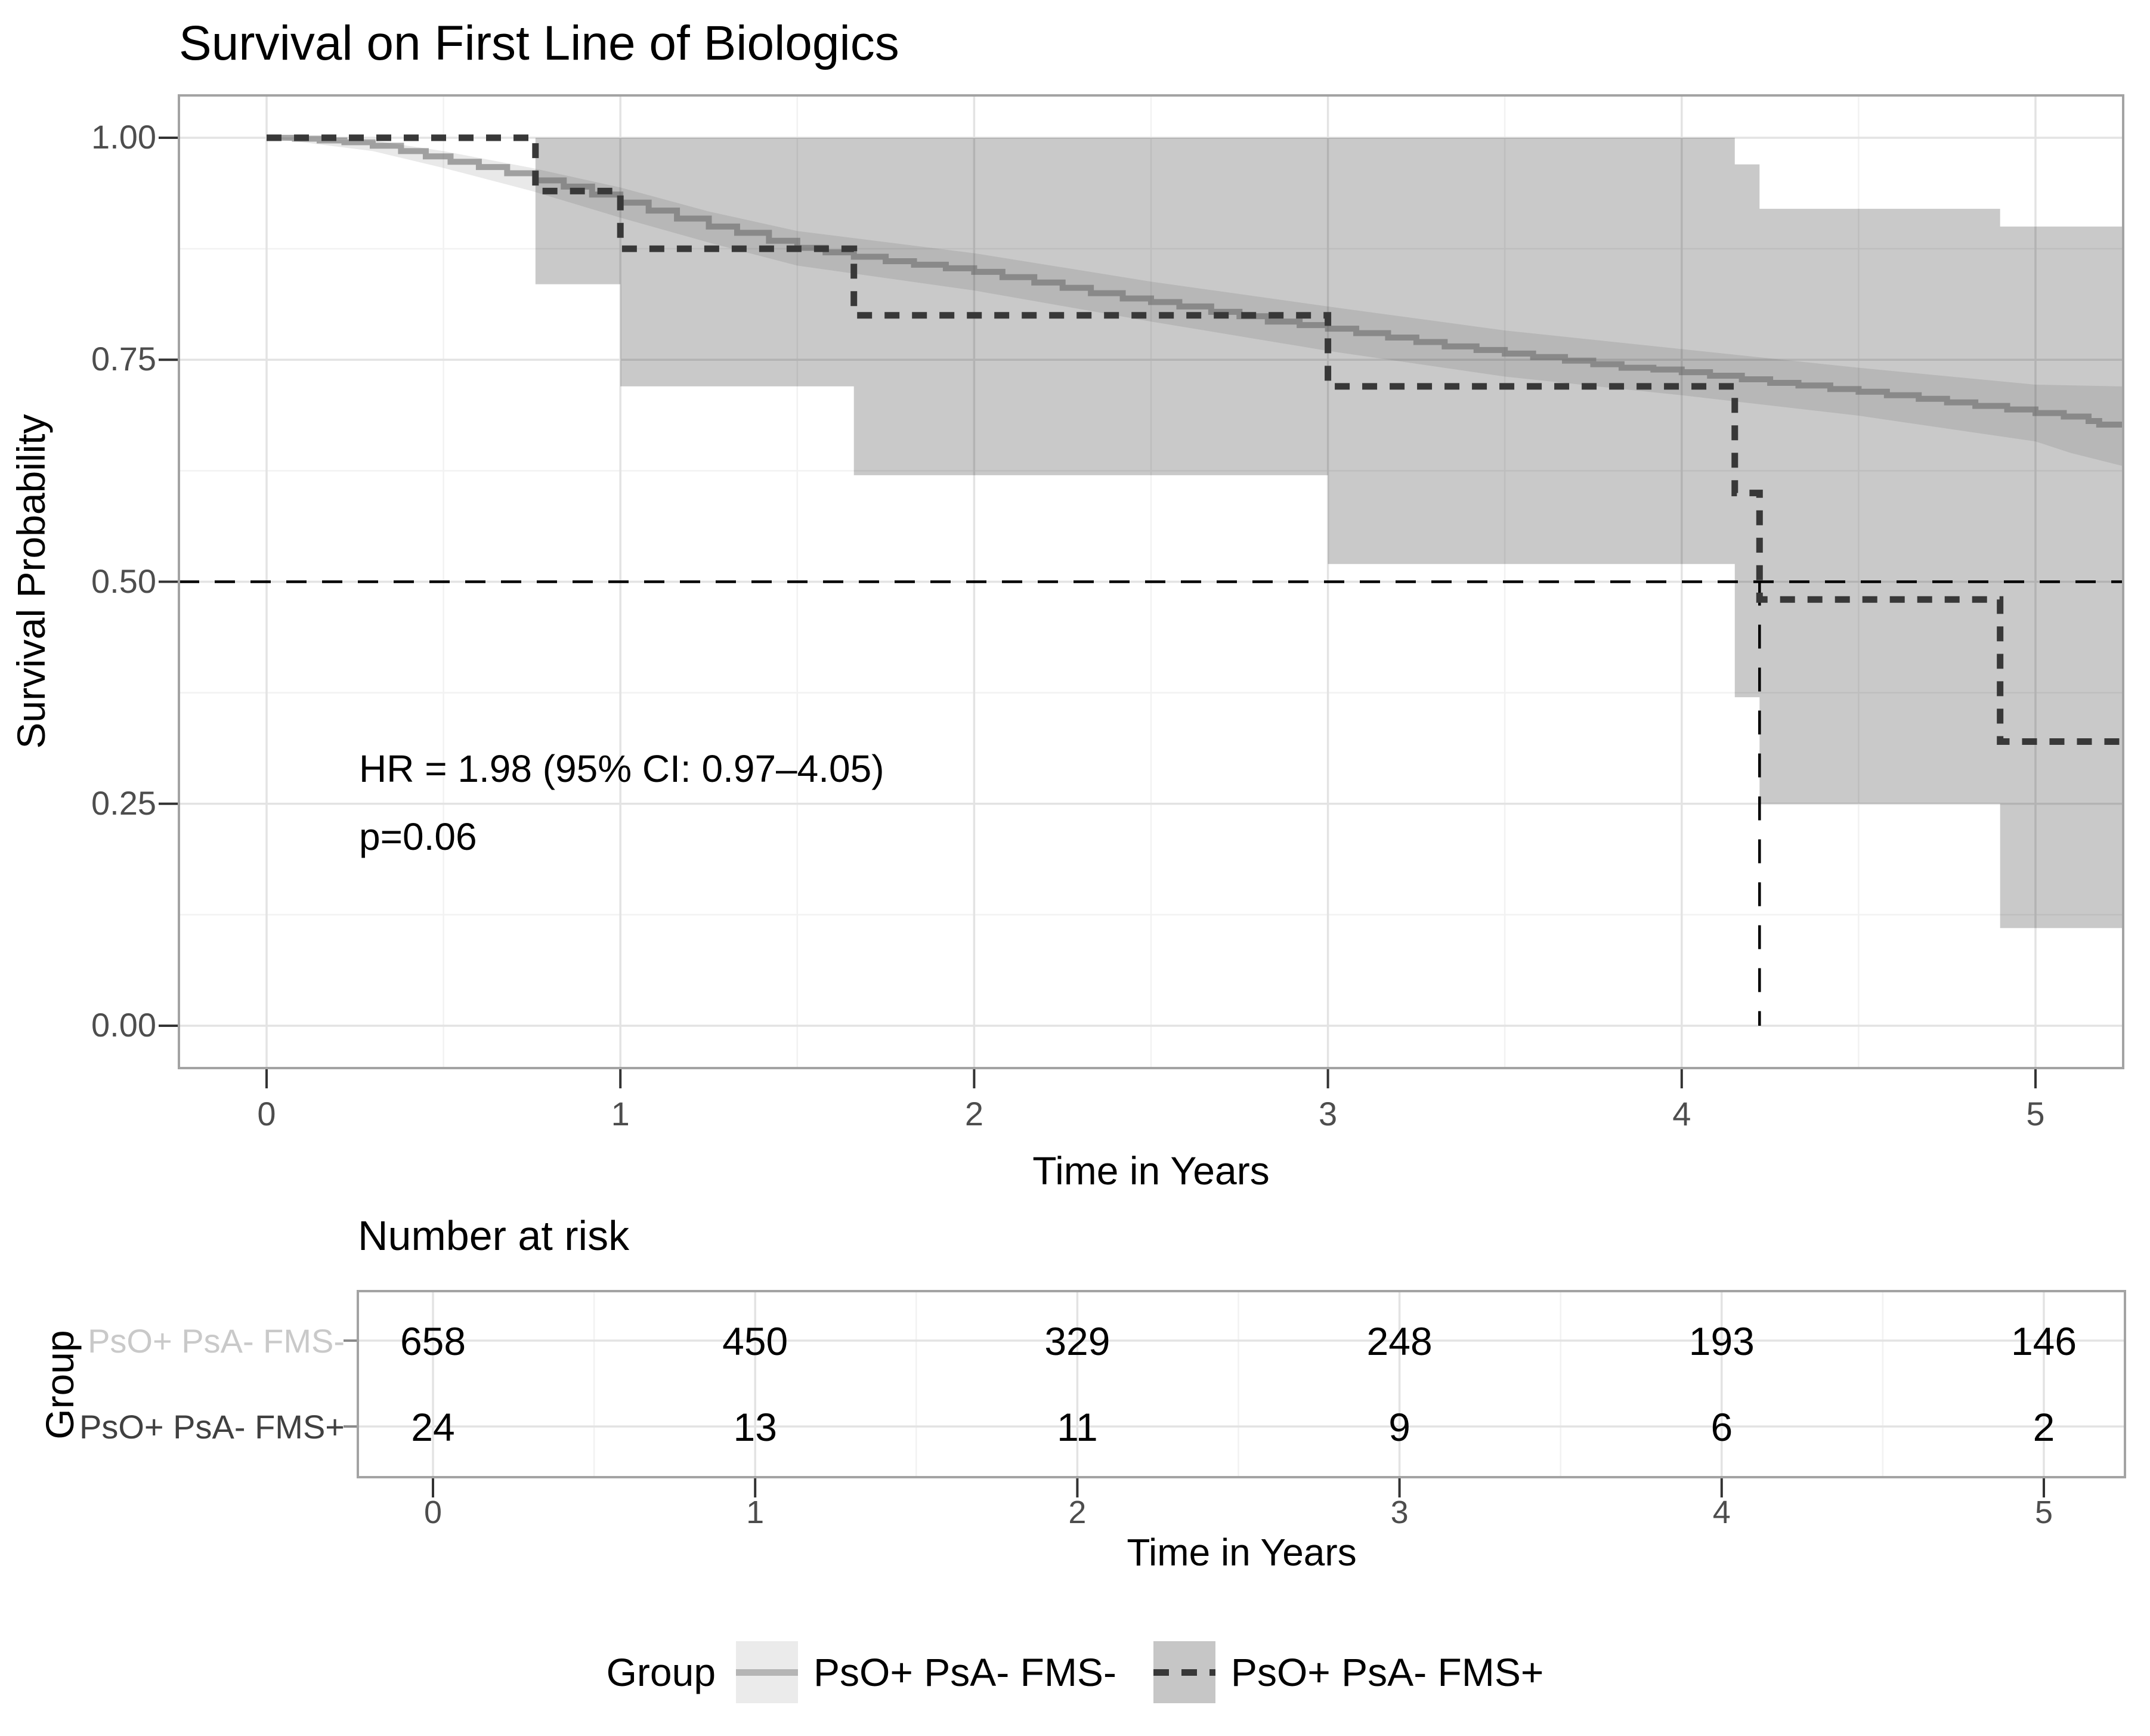  What do you see at coordinates (1077, 1427) in the screenshot?
I see `risk-count-value: 11` at bounding box center [1077, 1427].